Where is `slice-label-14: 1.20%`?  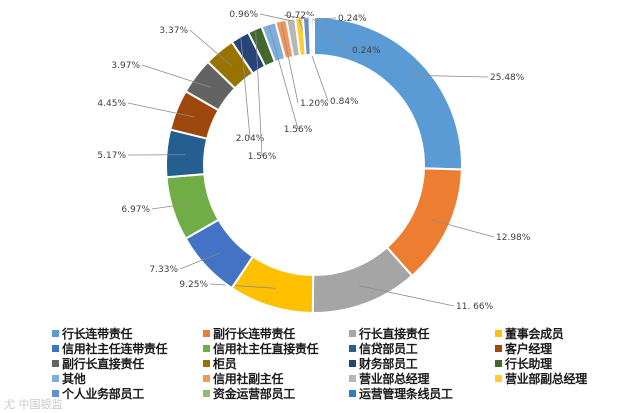 slice-label-14: 1.20% is located at coordinates (314, 104).